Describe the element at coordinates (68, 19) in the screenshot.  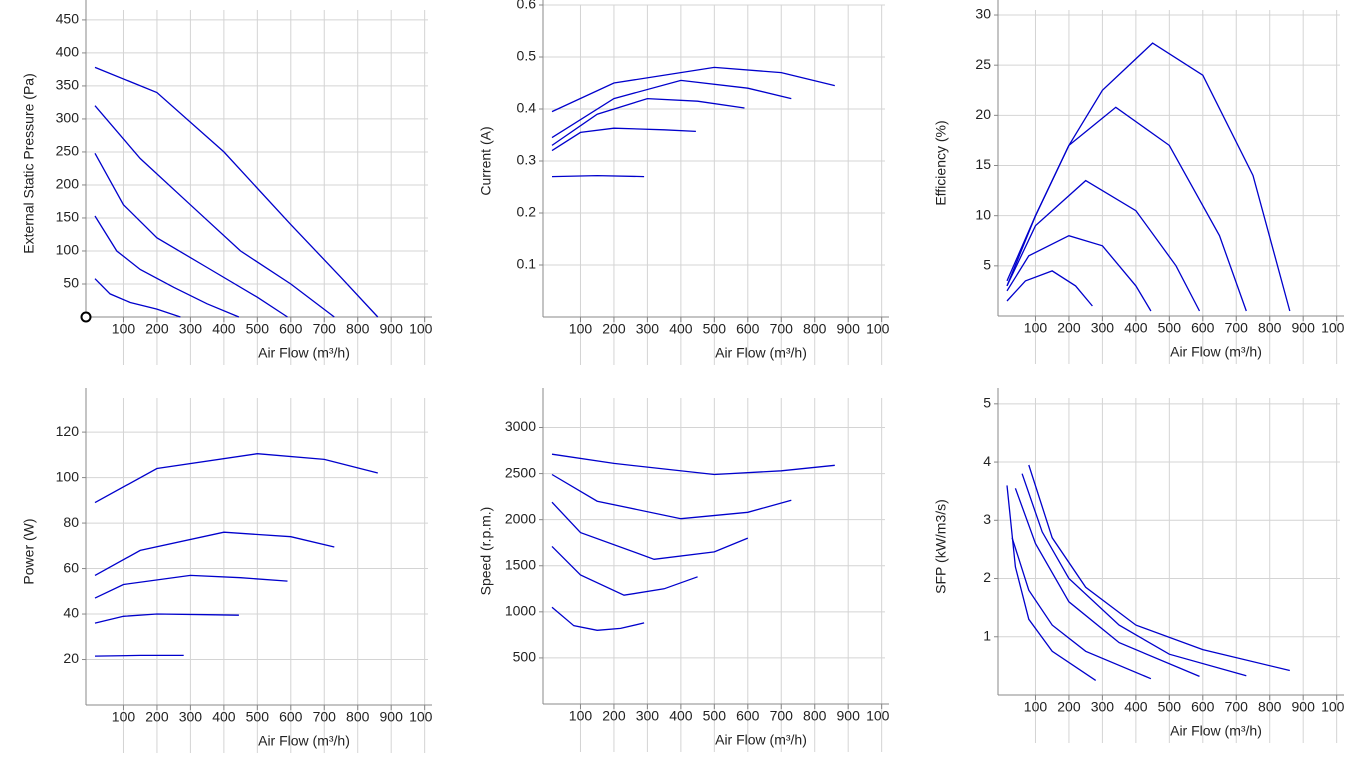
I see `y-tick-label: 450` at that location.